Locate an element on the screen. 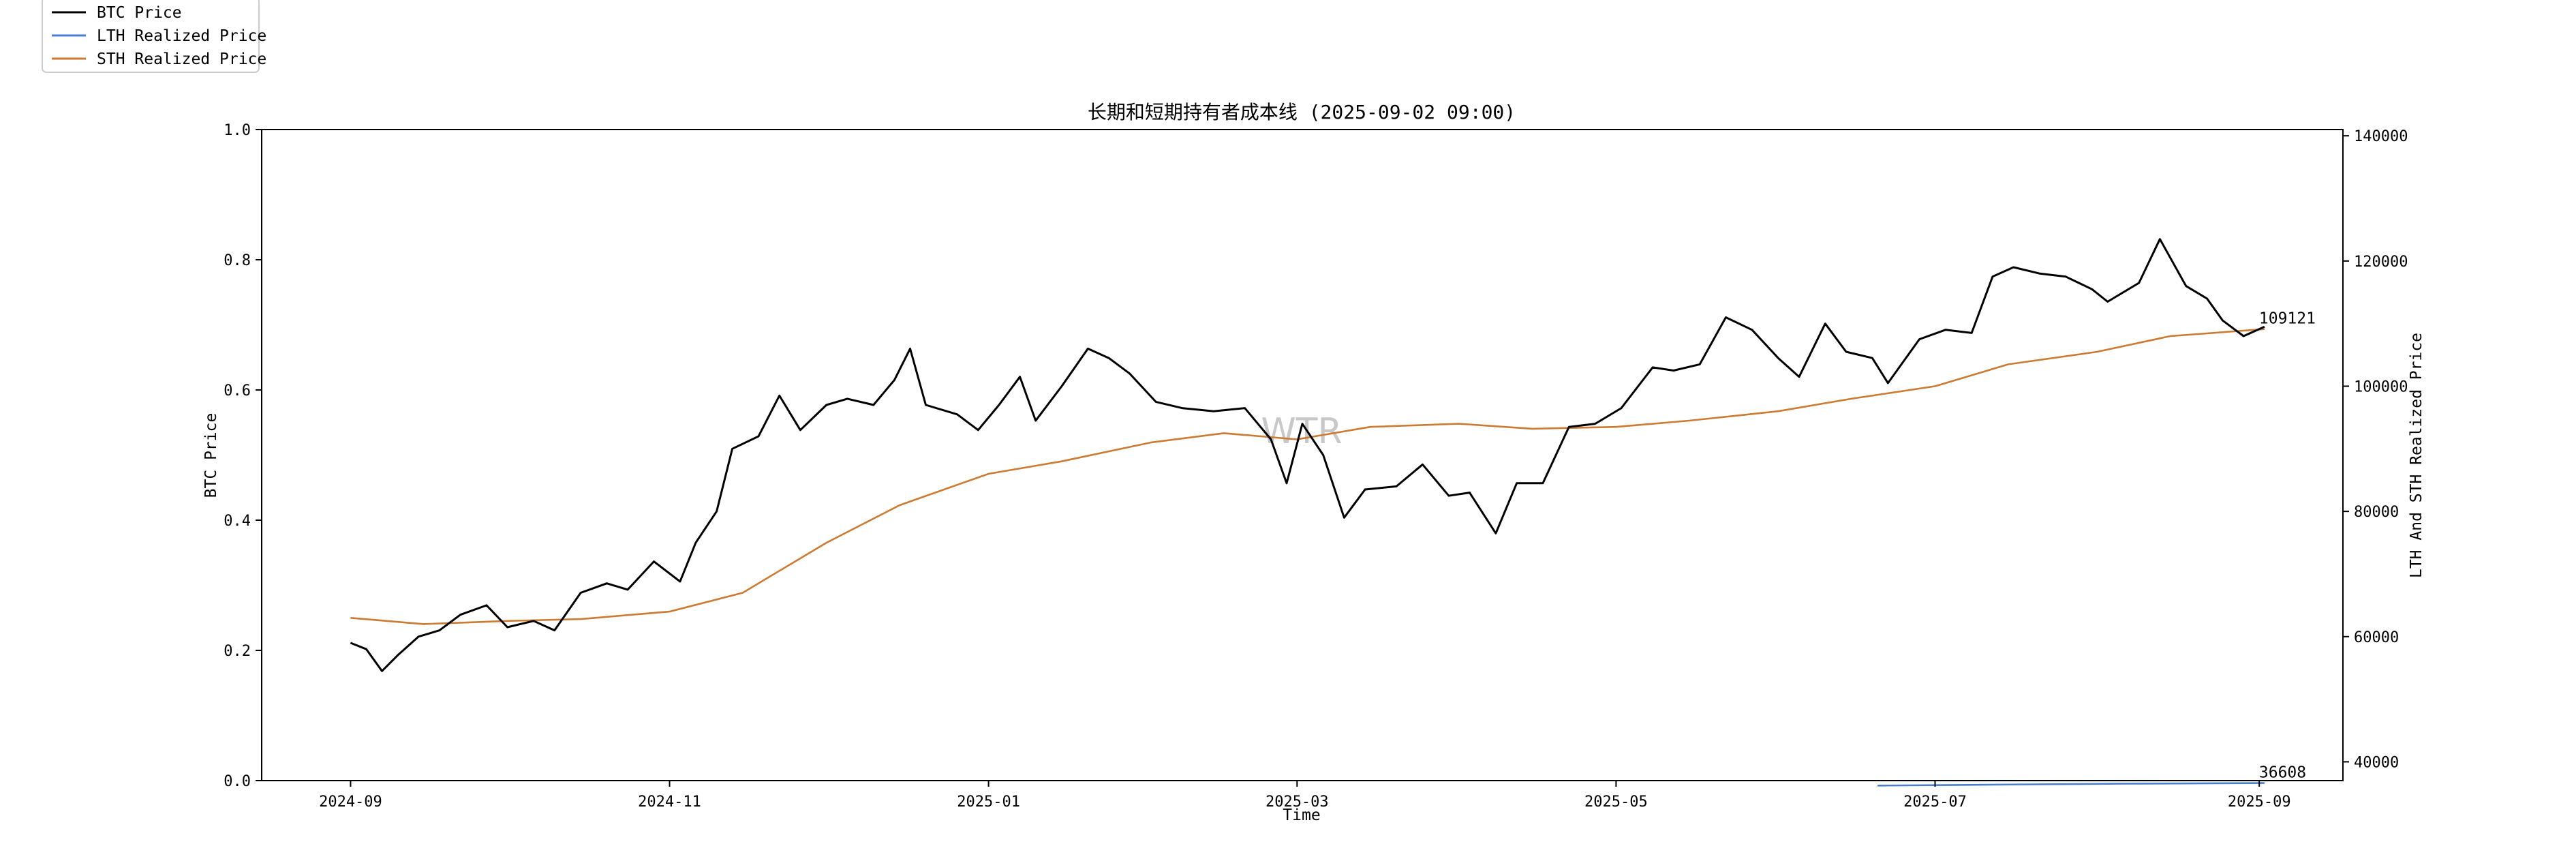  legend-label: BTC Price is located at coordinates (139, 13).